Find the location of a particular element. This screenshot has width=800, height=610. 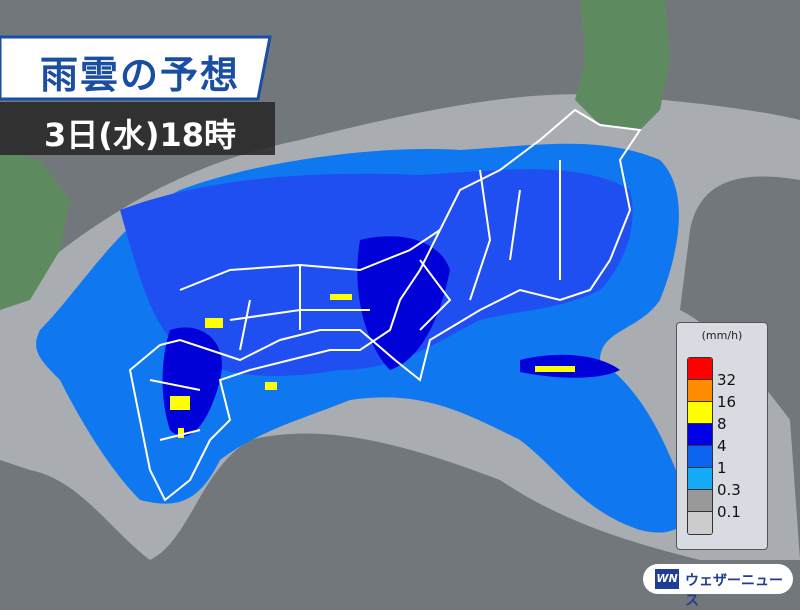

forecast-time-banner: 3日(水)18時 is located at coordinates (137, 128).